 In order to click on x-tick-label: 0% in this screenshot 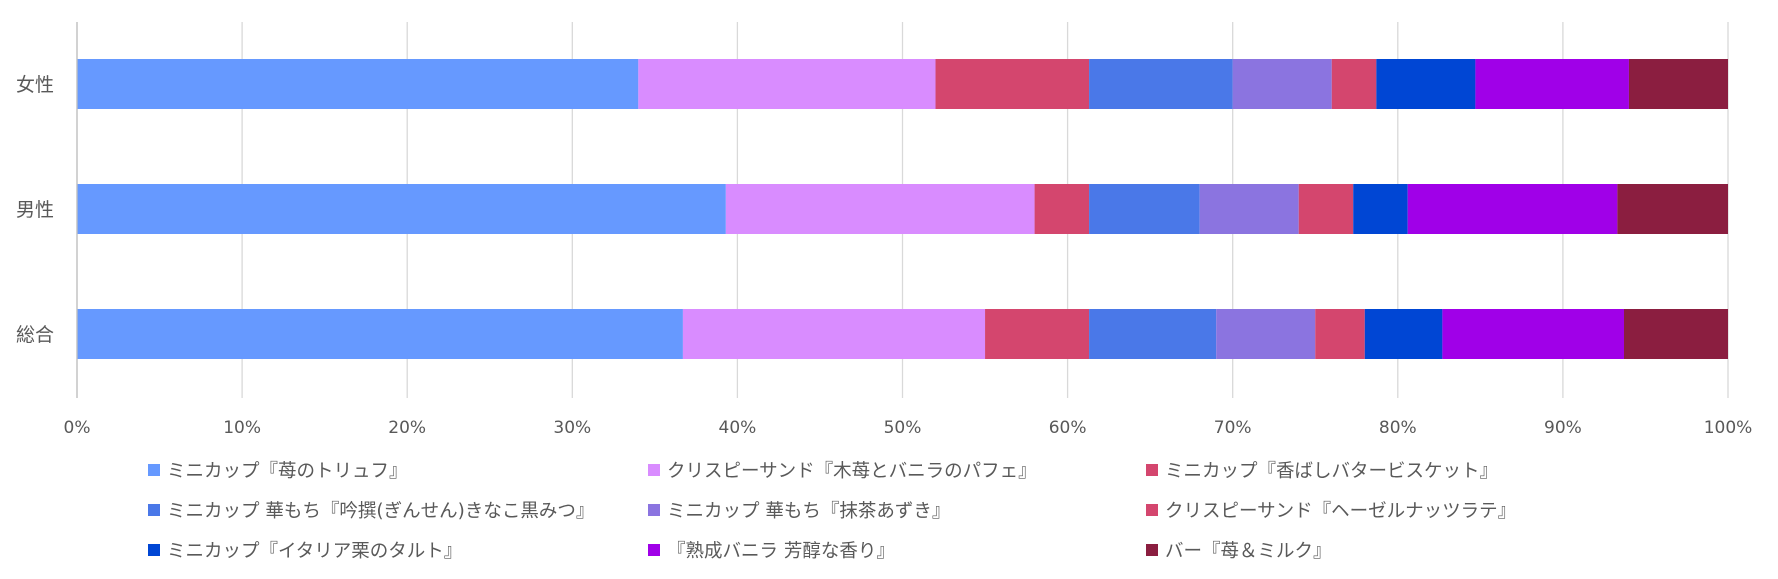, I will do `click(77, 428)`.